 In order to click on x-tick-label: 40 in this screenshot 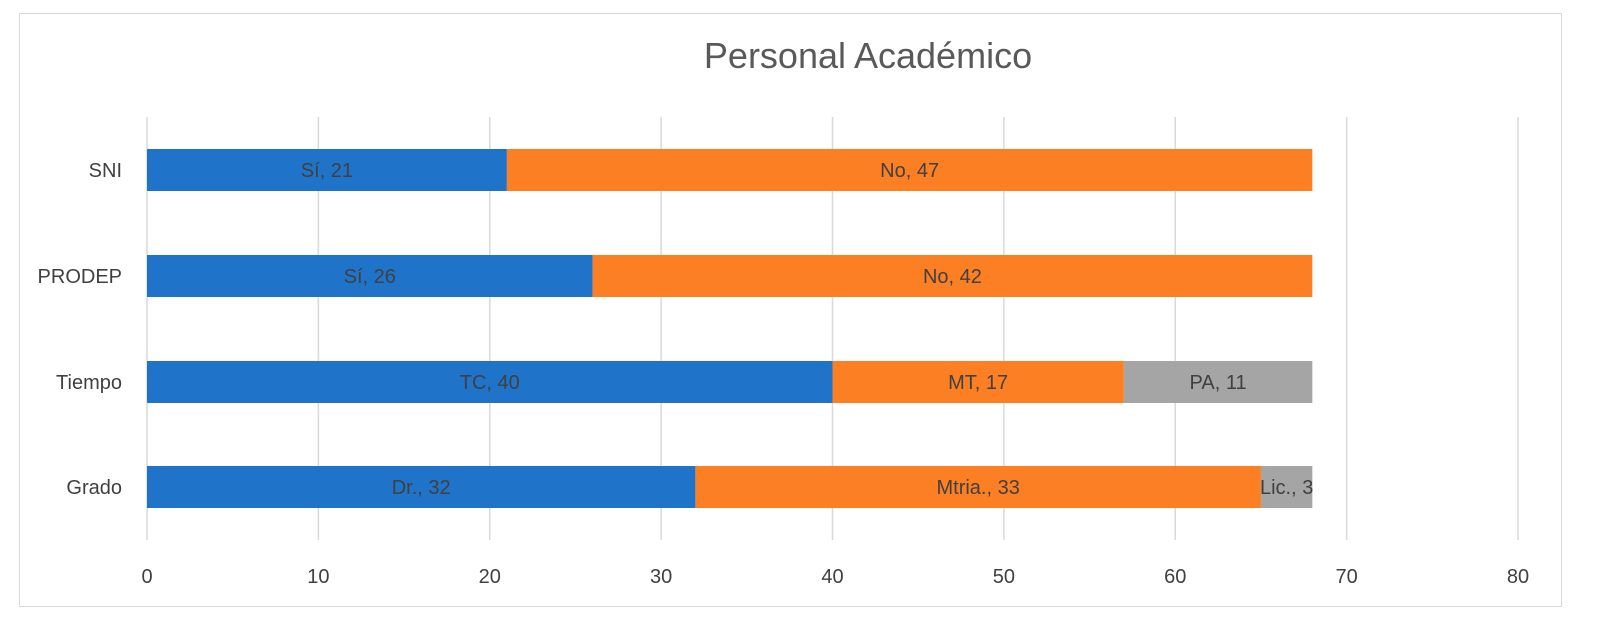, I will do `click(832, 577)`.